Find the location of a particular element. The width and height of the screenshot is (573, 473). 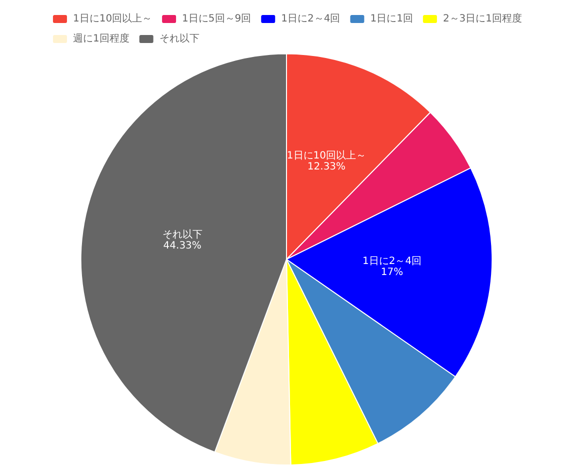

legend-label: 1日に2～4回 is located at coordinates (310, 19).